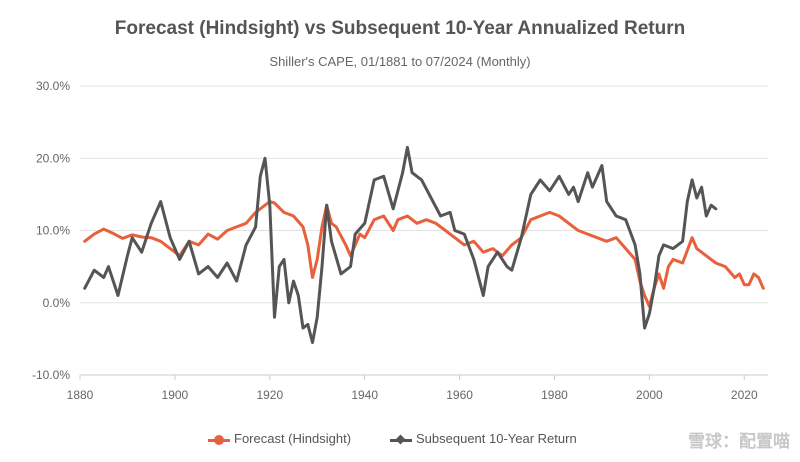 This screenshot has width=800, height=462. I want to click on y-tick-label: 30.0%, so click(53, 86).